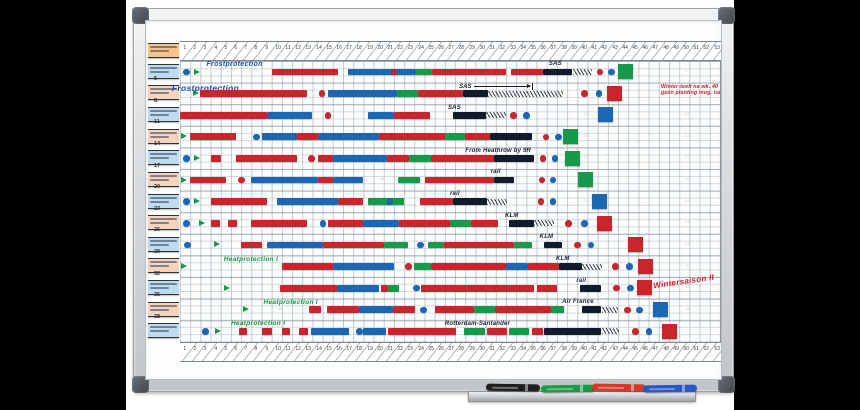  What do you see at coordinates (645, 48) in the screenshot?
I see `week-label-text: 46` at bounding box center [645, 48].